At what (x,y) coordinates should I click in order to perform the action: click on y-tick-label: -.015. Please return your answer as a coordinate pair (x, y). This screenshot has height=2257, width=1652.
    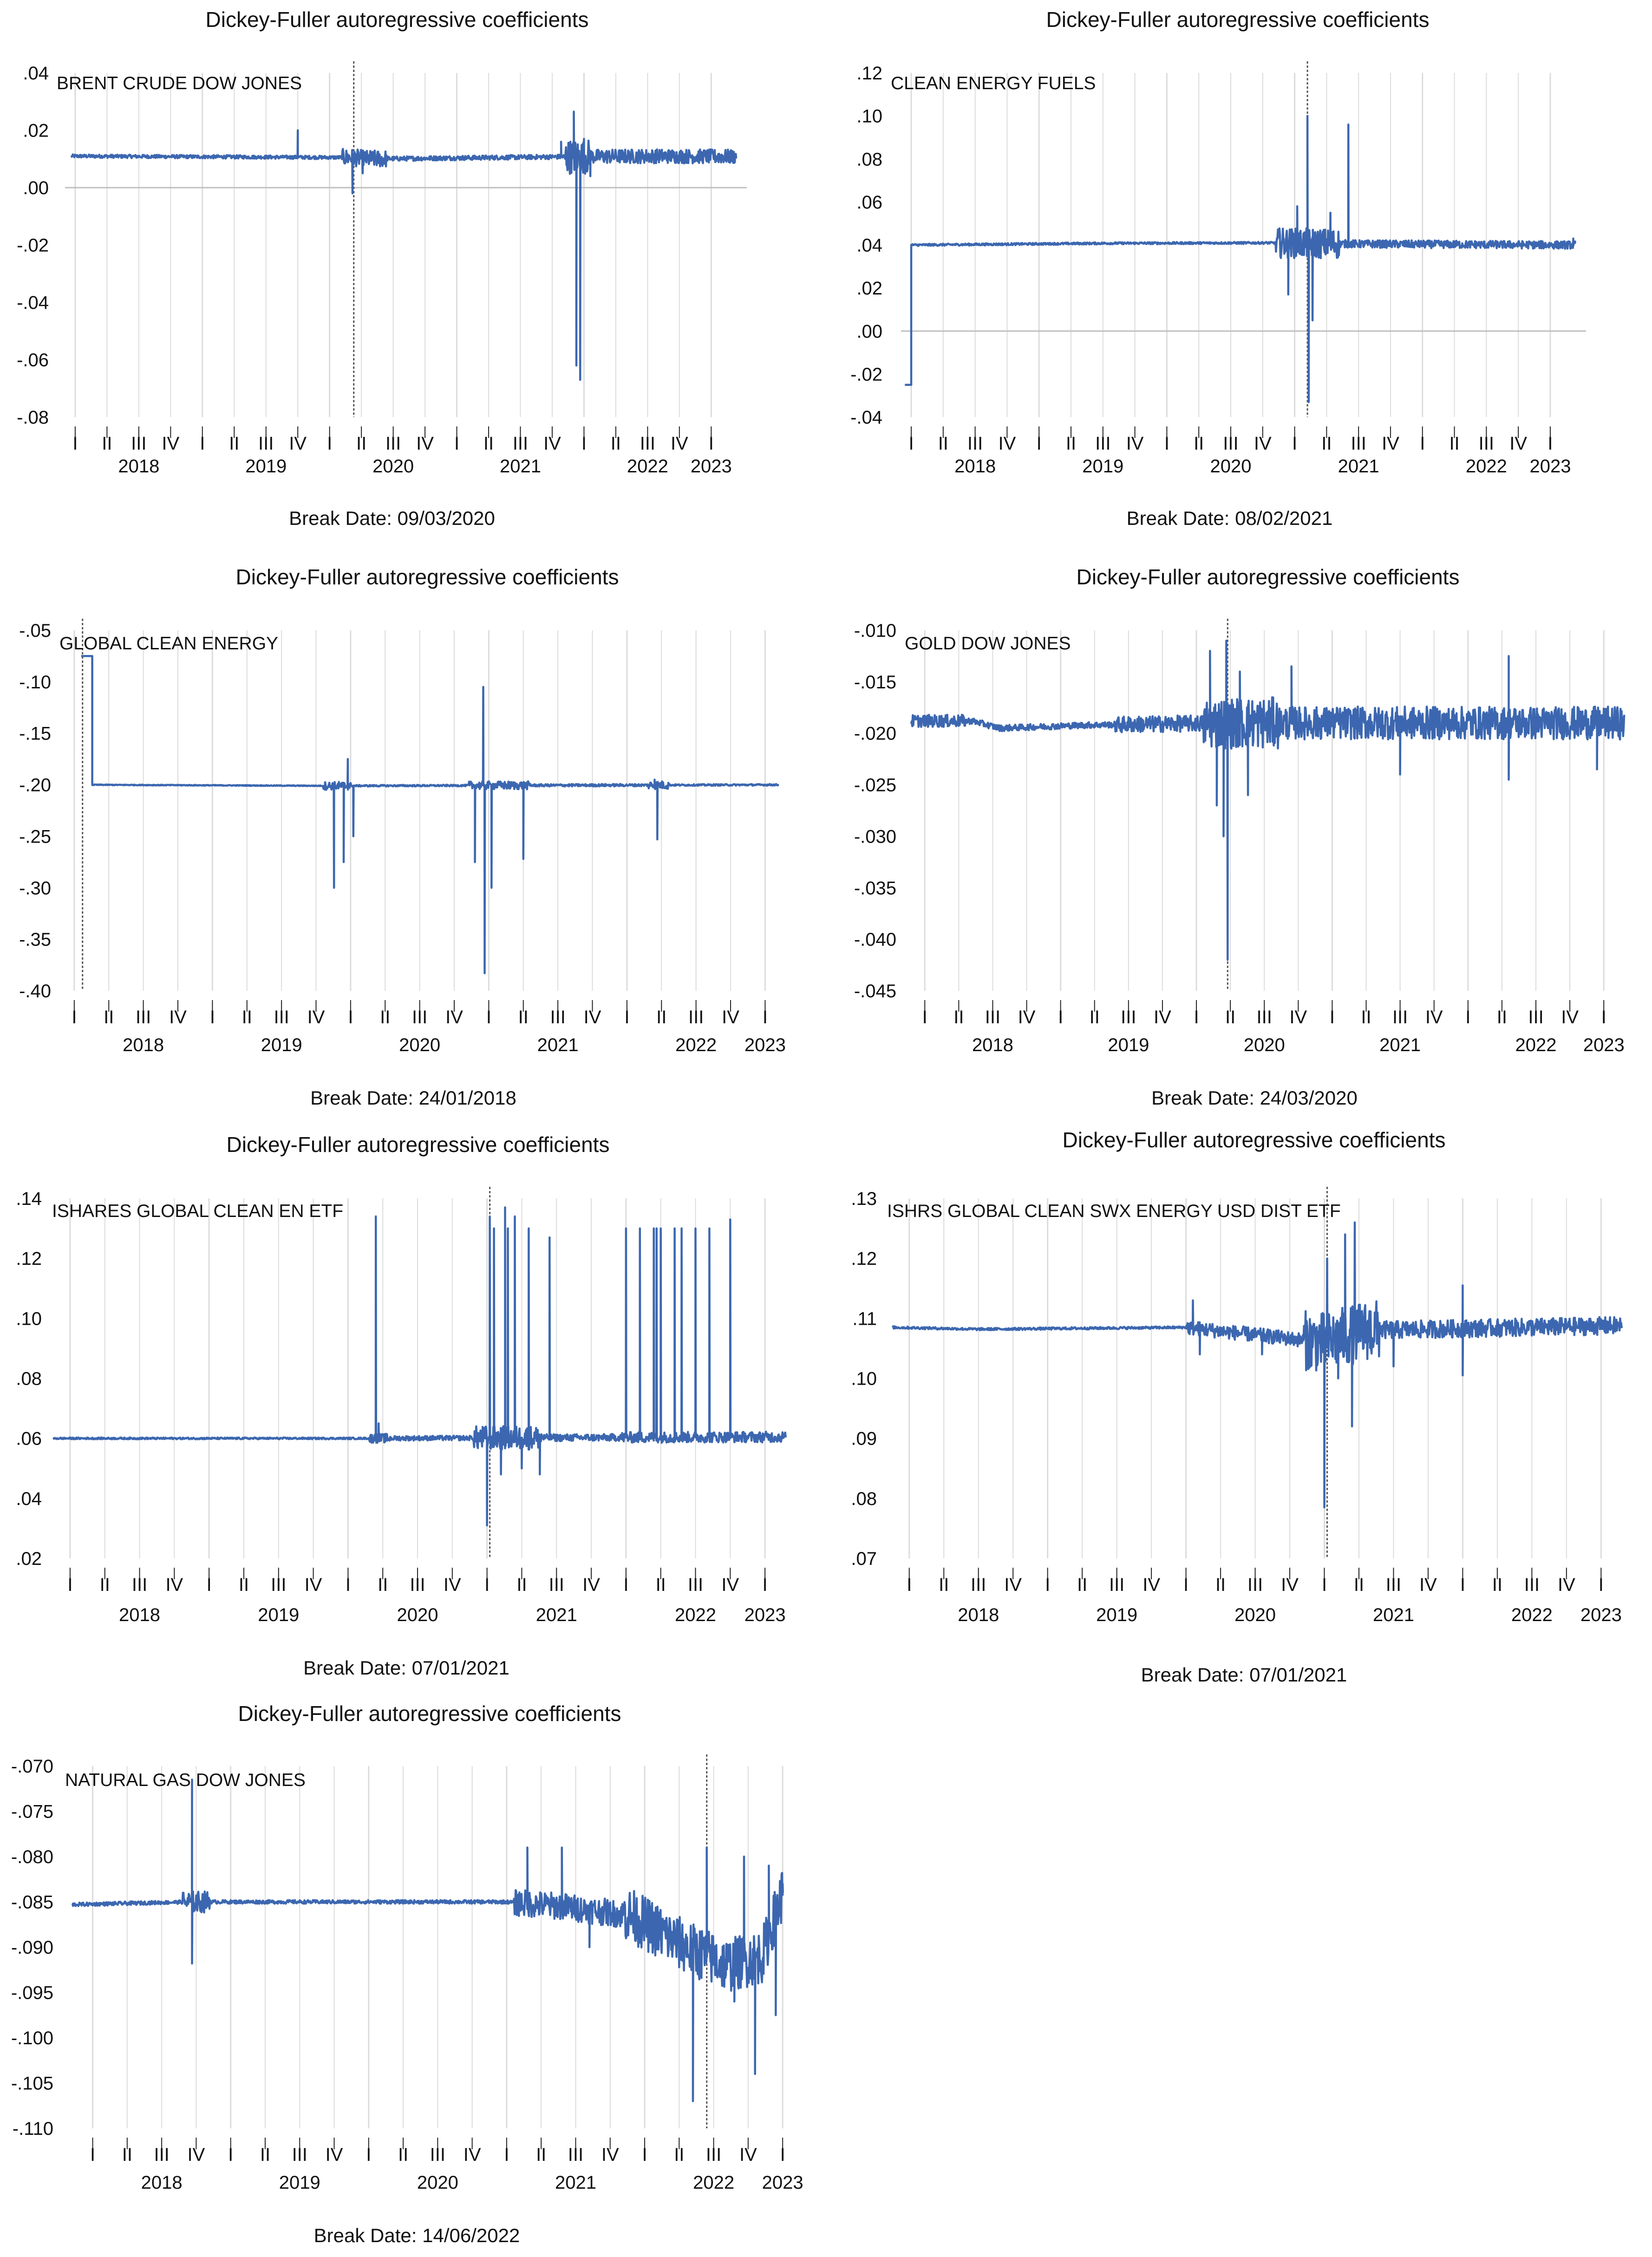
    Looking at the image, I should click on (875, 682).